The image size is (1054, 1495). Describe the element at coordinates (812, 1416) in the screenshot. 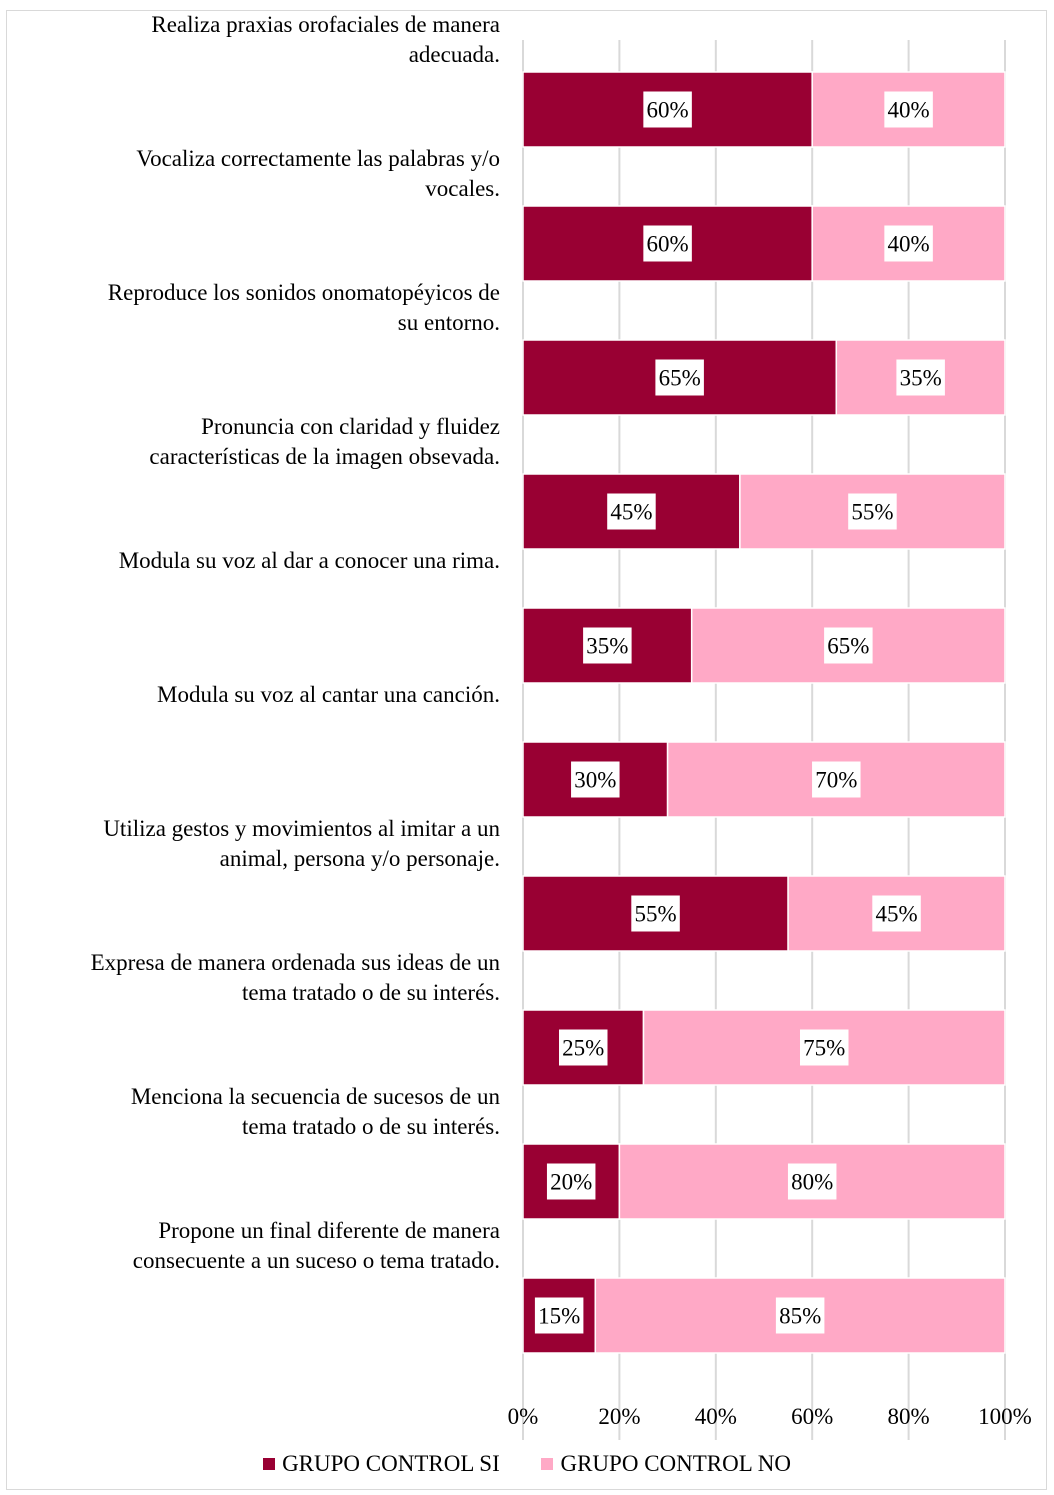

I see `x-tick-label: 60%` at that location.